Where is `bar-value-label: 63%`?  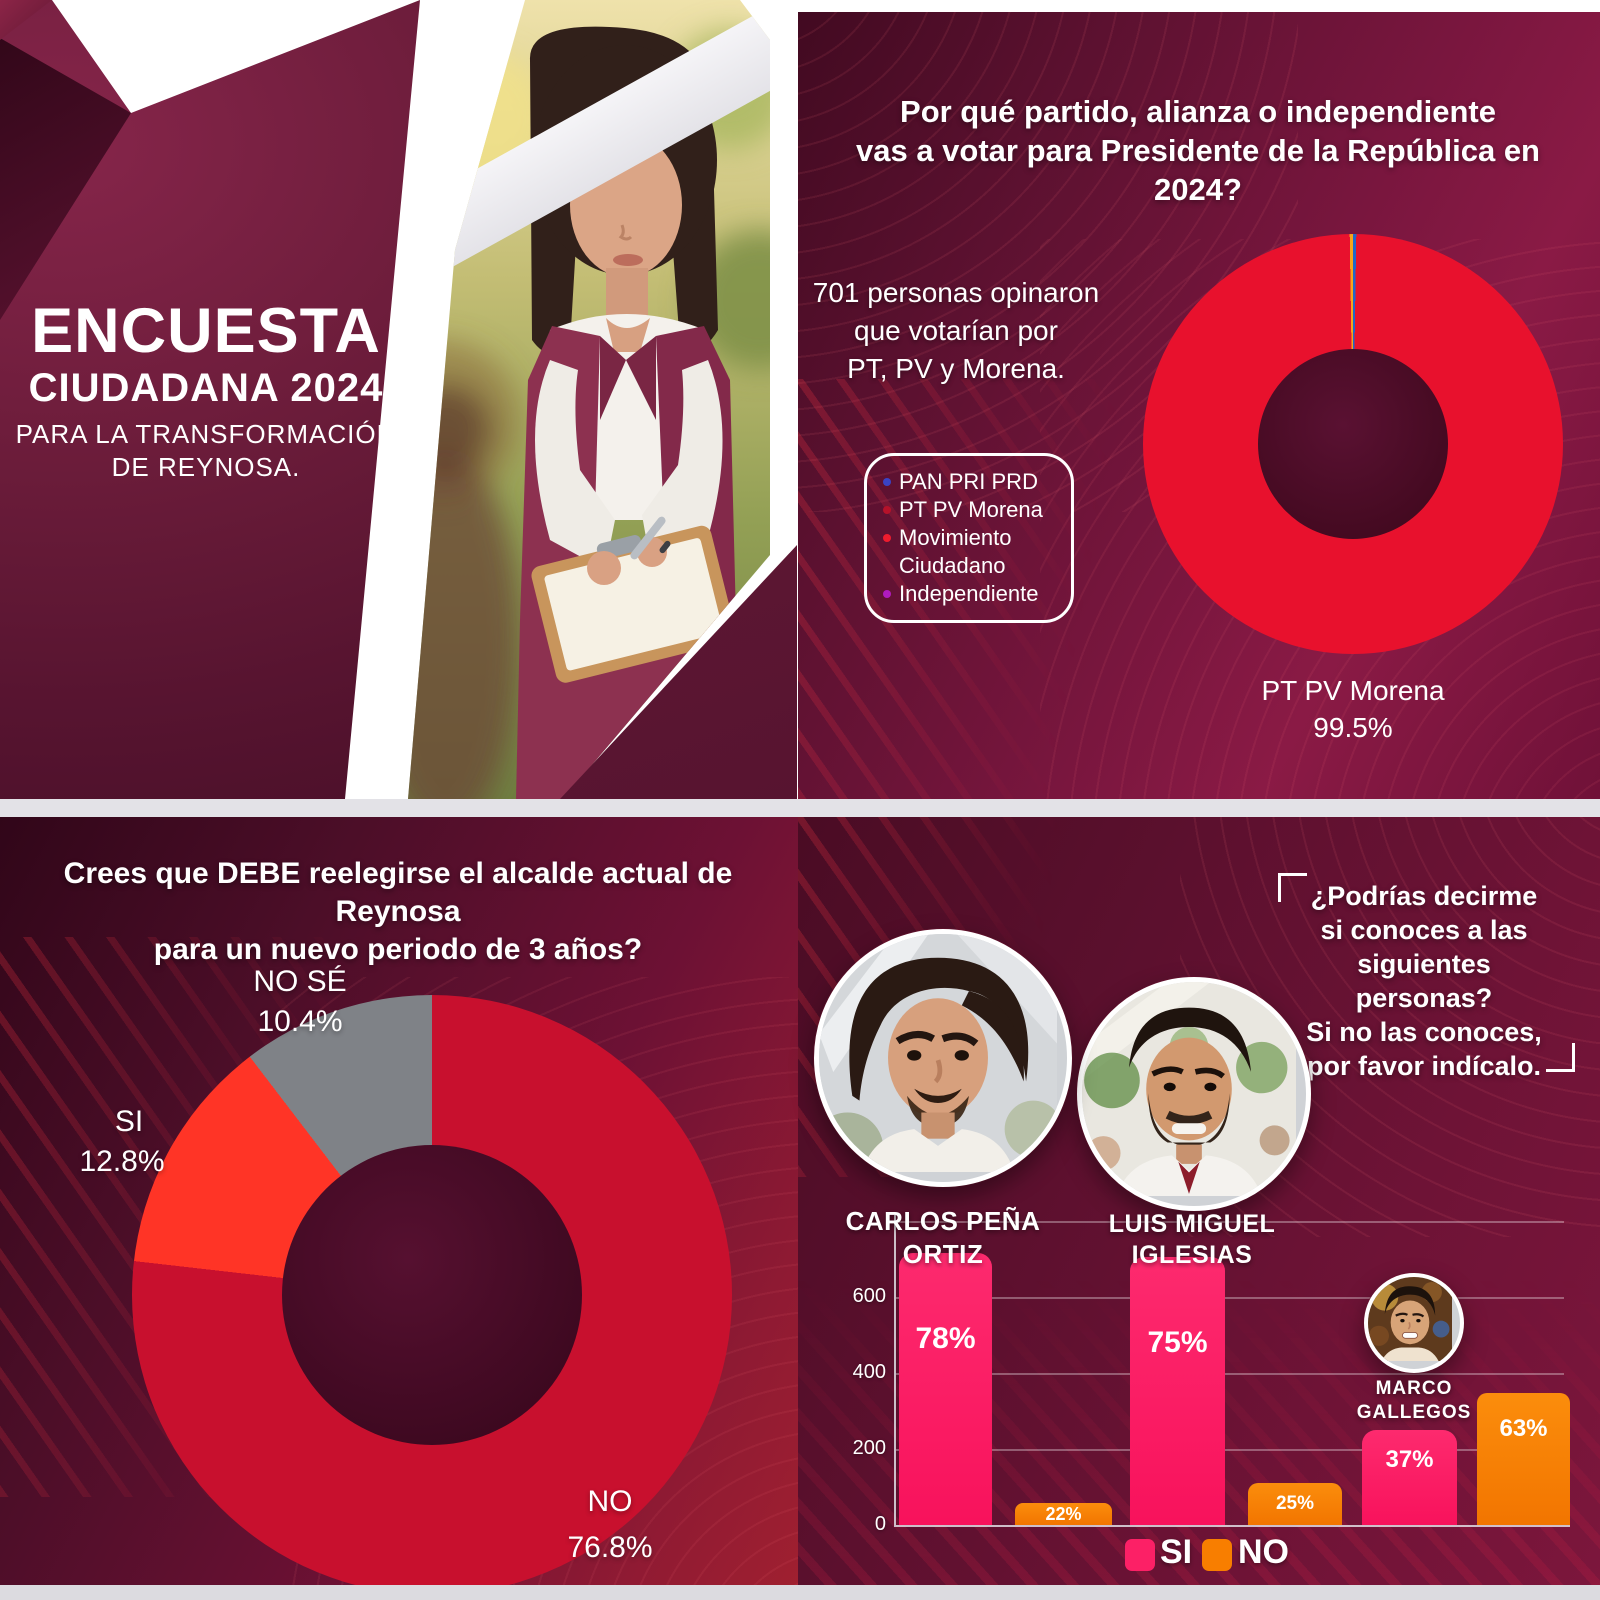 bar-value-label: 63% is located at coordinates (1523, 1428).